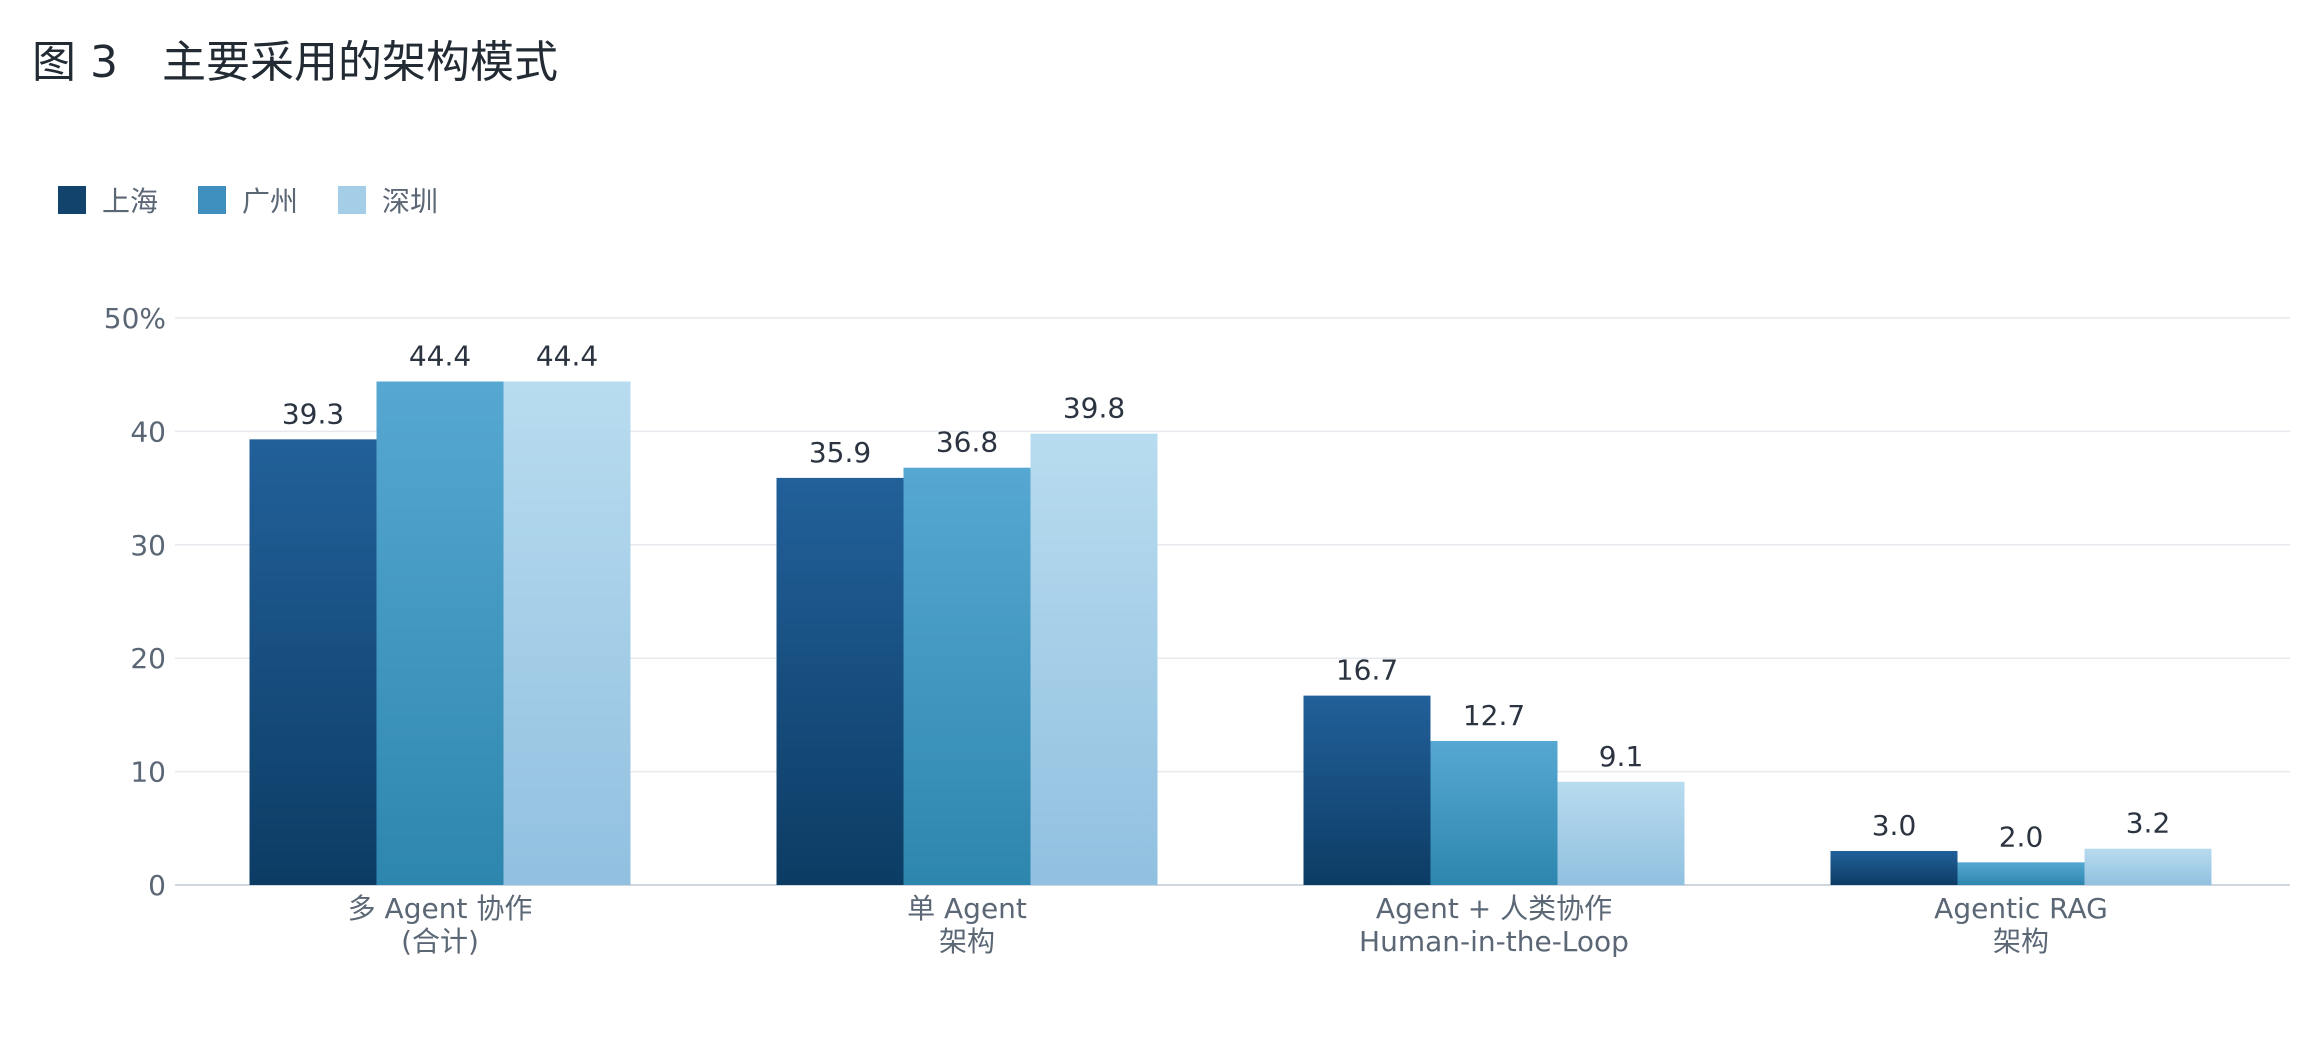 The height and width of the screenshot is (1040, 2320). I want to click on legend-item-shanghai: 上海, so click(108, 200).